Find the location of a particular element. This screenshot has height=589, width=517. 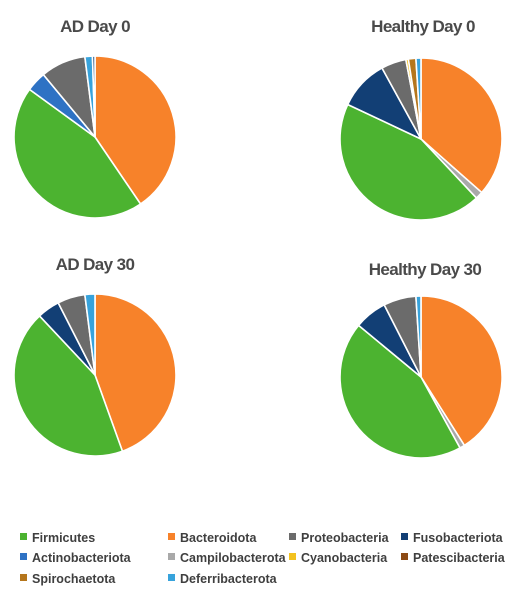

legend-item-campilobacterota: Campilobacterota is located at coordinates (227, 558).